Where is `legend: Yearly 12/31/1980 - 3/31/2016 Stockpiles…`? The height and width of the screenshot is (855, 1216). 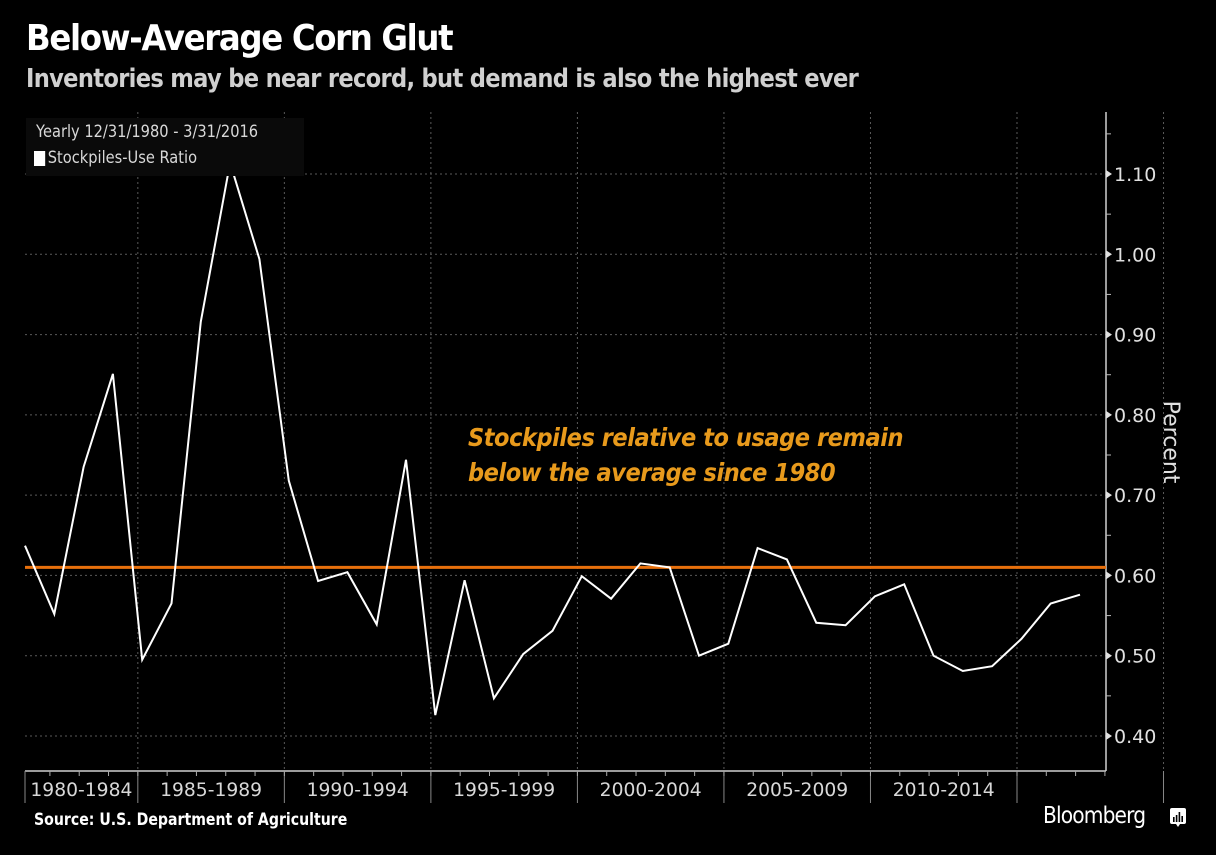 legend: Yearly 12/31/1980 - 3/31/2016 Stockpiles… is located at coordinates (165, 147).